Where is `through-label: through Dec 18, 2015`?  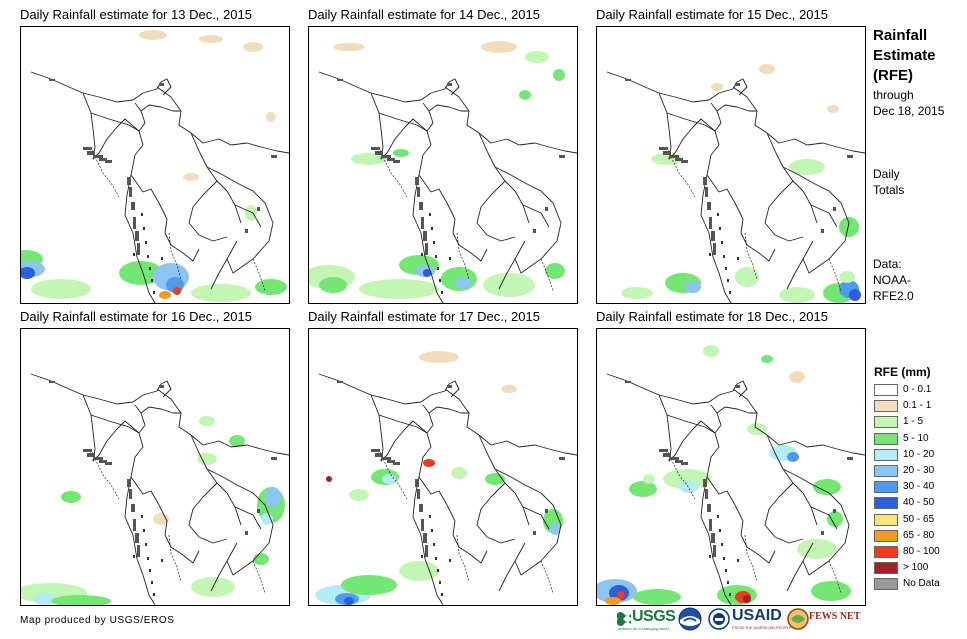
through-label: through Dec 18, 2015 is located at coordinates (908, 103).